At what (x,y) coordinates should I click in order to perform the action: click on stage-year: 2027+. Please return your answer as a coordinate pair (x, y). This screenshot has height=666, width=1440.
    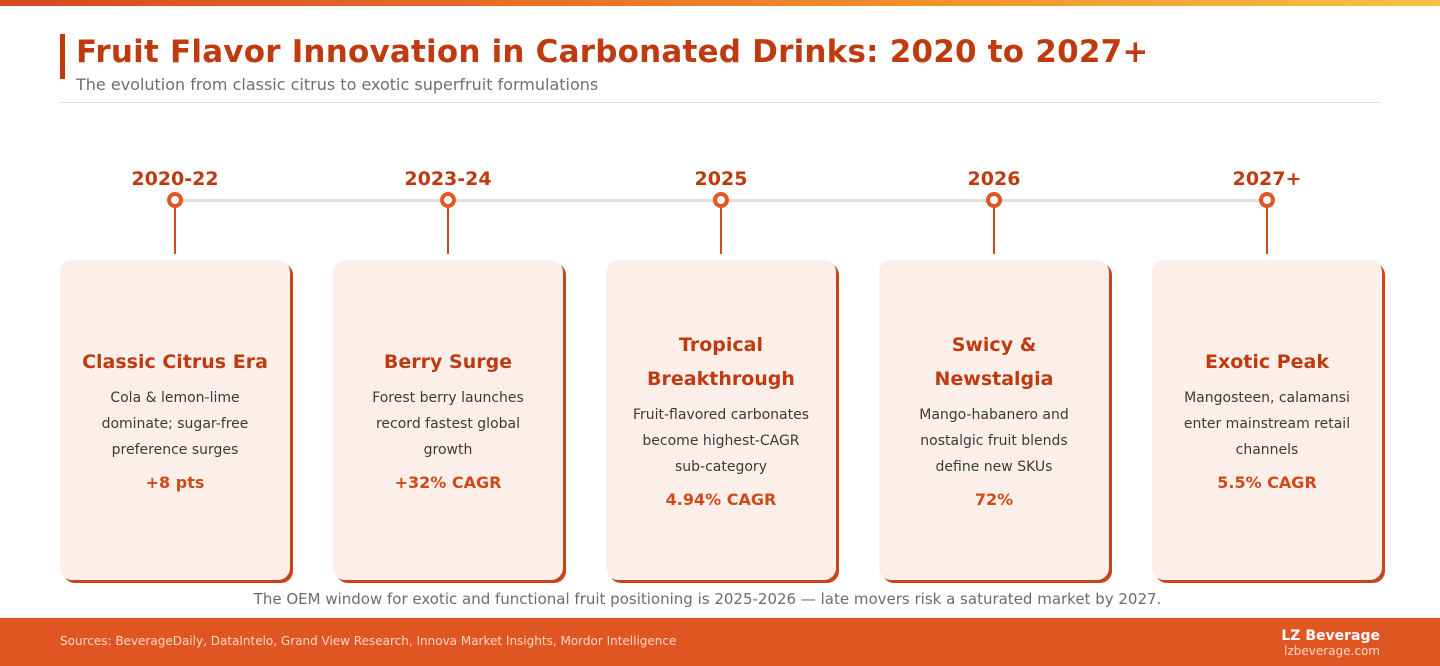
    Looking at the image, I should click on (1267, 179).